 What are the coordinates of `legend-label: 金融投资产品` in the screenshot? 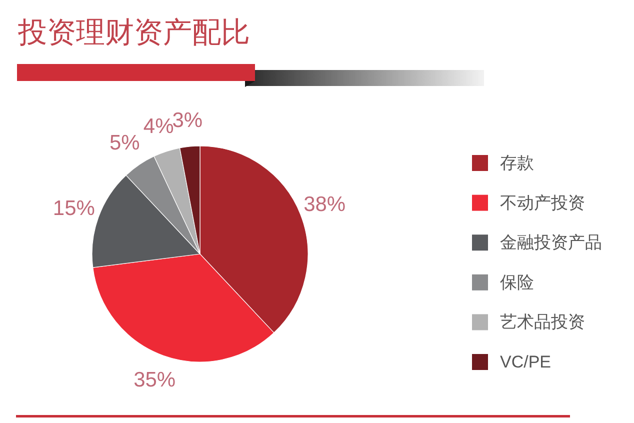 It's located at (551, 242).